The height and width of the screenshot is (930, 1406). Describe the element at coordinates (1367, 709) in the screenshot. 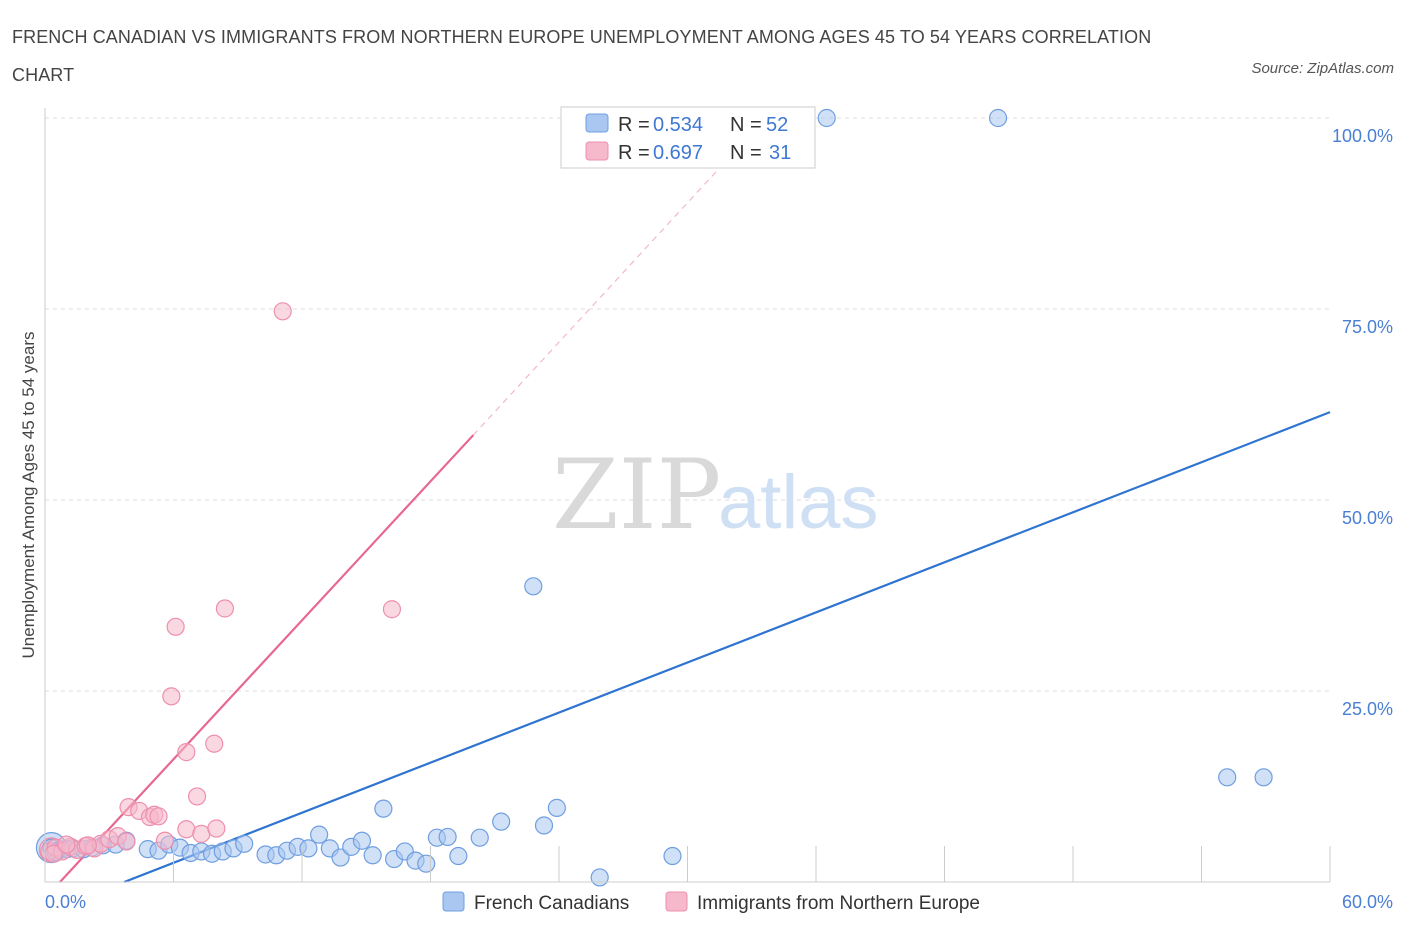

I see `y-tick-label: 25.0%` at that location.